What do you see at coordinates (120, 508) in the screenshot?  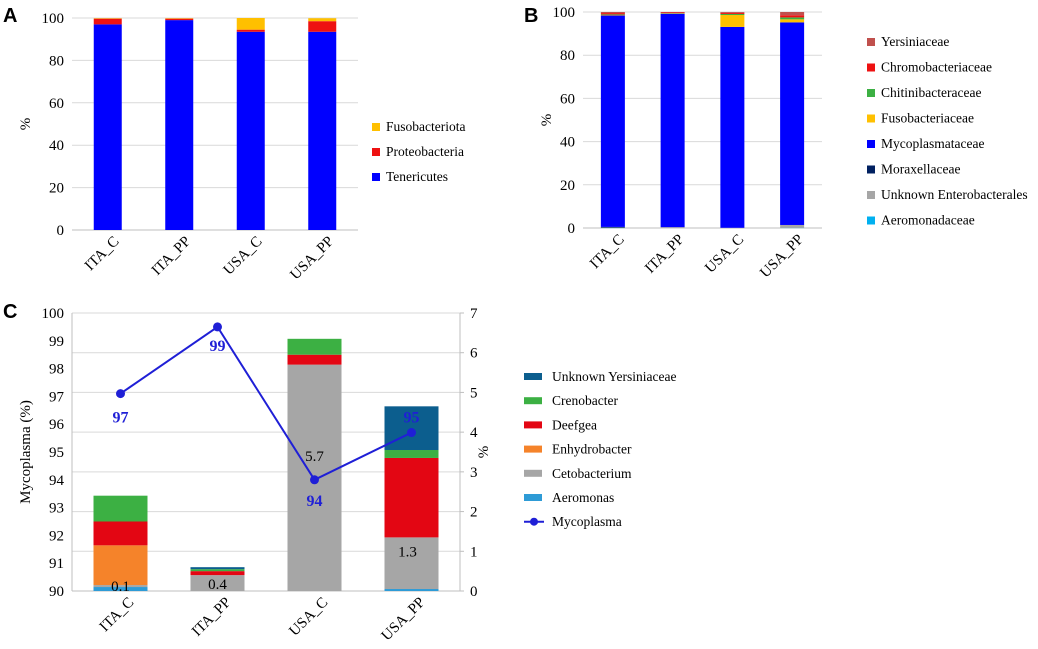 I see `bar-c-ita-c-crenobacter` at bounding box center [120, 508].